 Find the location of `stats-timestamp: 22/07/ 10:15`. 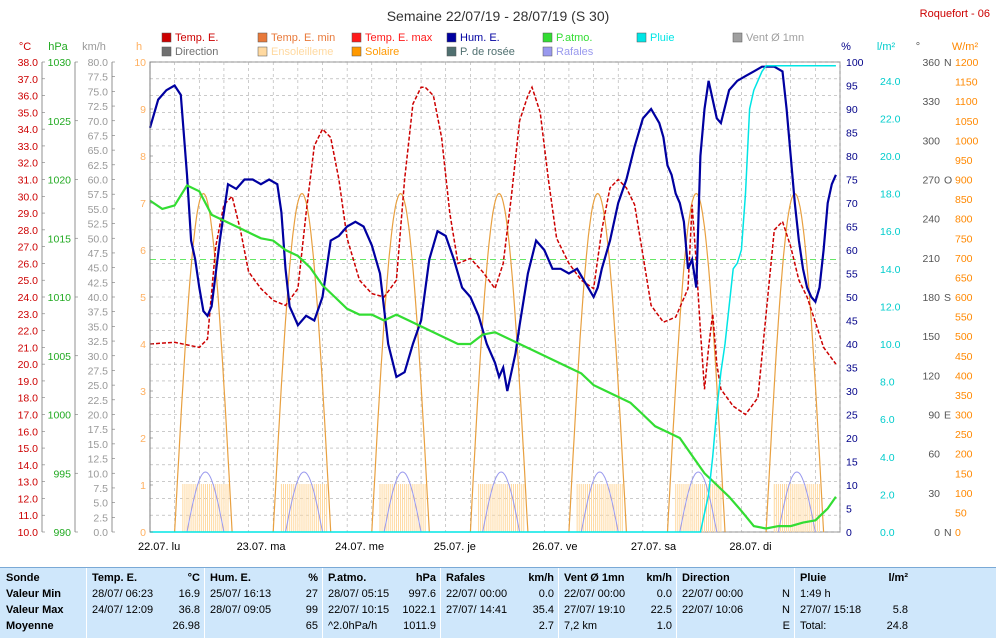

stats-timestamp: 22/07/ 10:15 is located at coordinates (359, 610).